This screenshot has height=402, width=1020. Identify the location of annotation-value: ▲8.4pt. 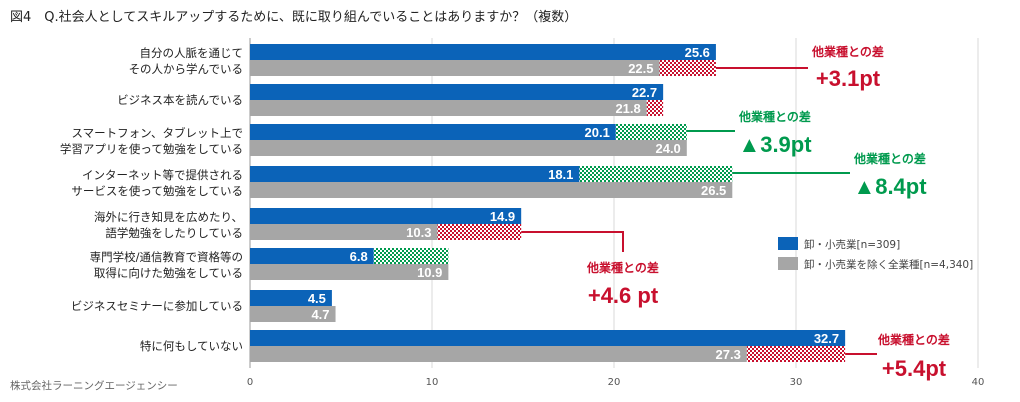
(890, 186).